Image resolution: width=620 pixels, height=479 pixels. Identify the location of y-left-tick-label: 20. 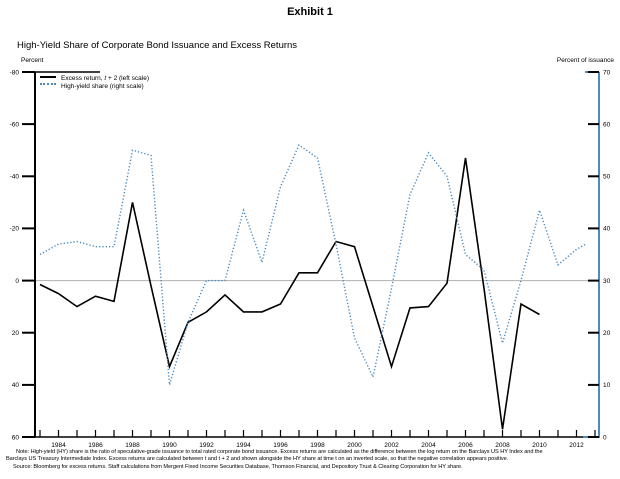
(16, 333).